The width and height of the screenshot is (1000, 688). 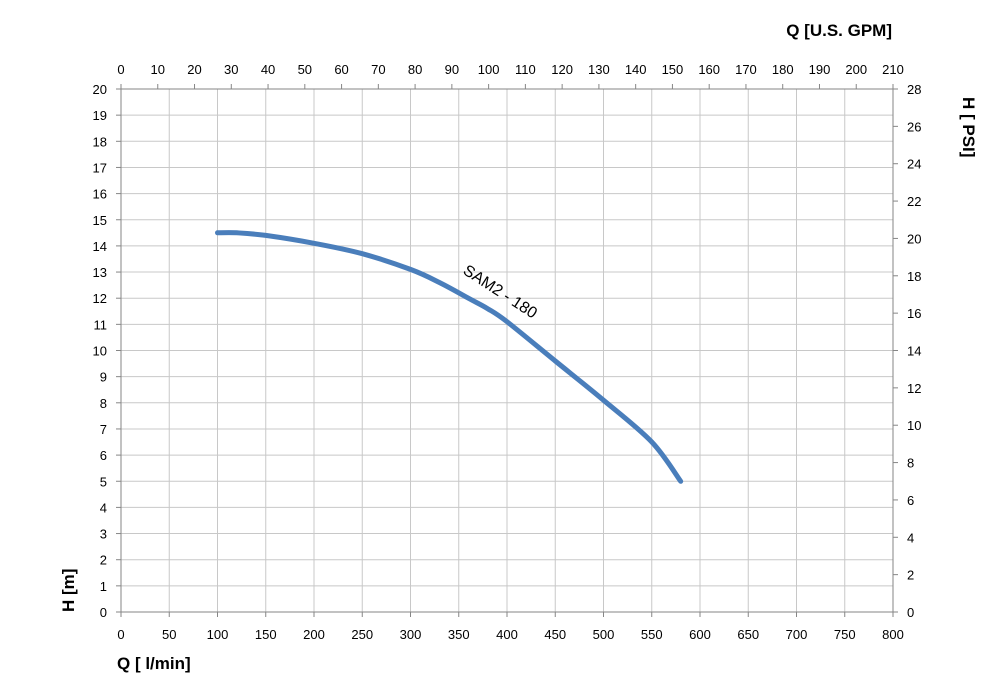 I want to click on right-y-tick-label: 4, so click(x=910, y=537).